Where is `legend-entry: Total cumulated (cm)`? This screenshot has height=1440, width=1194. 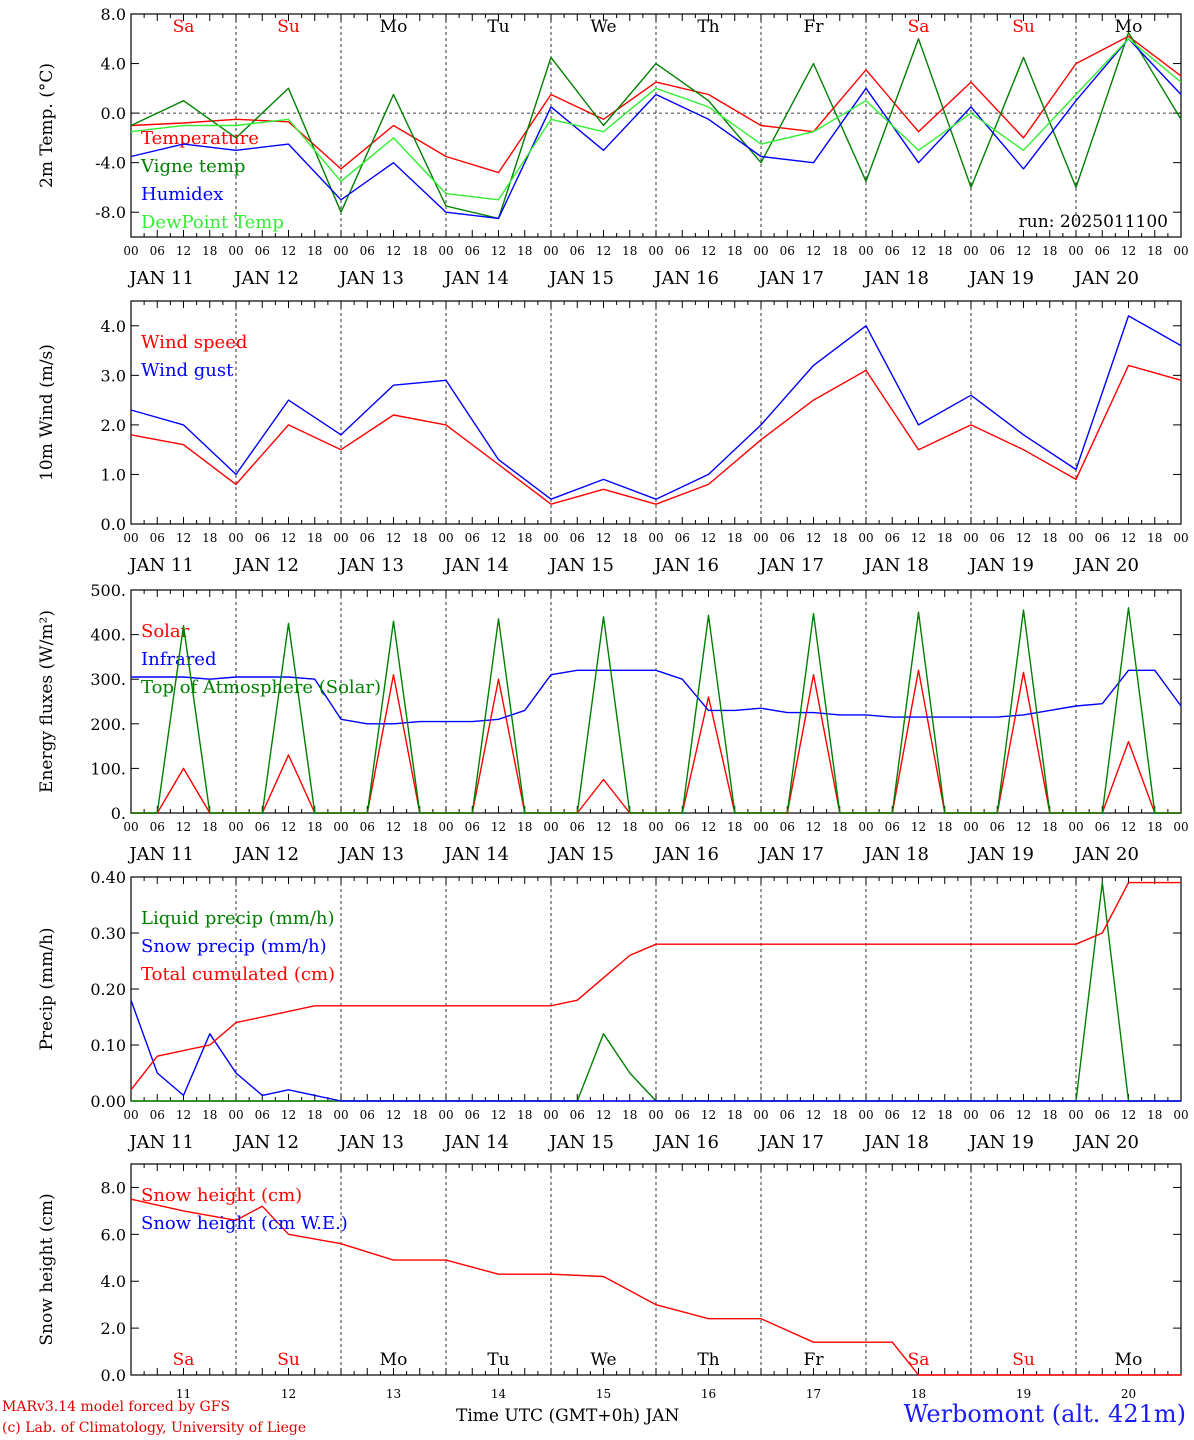
legend-entry: Total cumulated (cm) is located at coordinates (238, 974).